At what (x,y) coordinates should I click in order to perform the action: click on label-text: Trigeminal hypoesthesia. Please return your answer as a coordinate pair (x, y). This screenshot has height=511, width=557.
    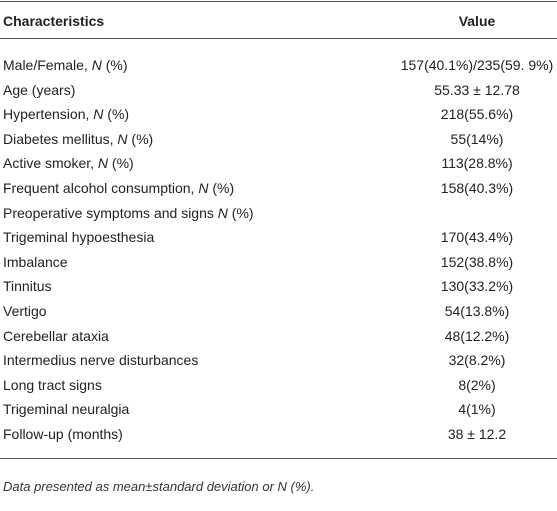
    Looking at the image, I should click on (79, 237).